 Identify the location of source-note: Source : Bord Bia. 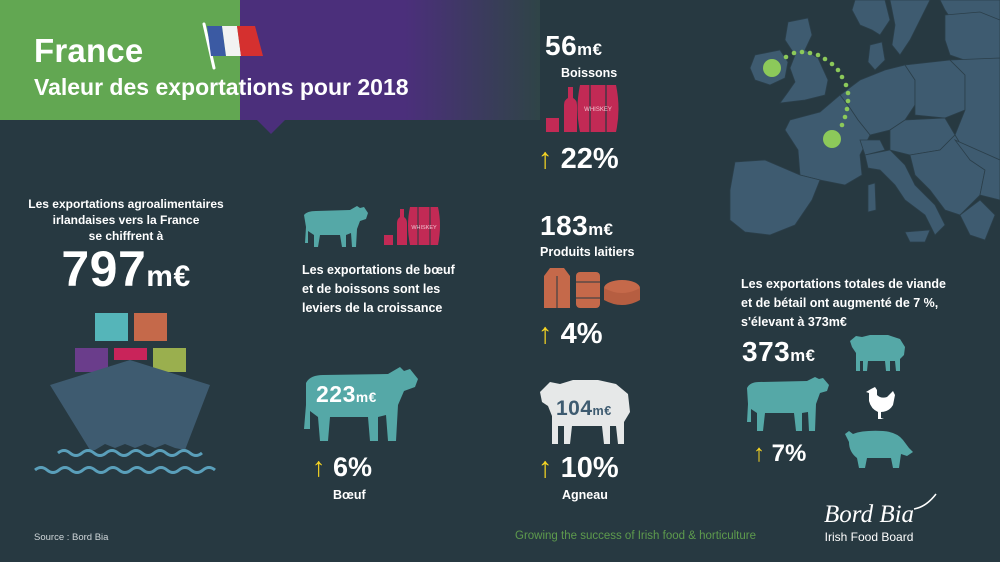
(71, 537).